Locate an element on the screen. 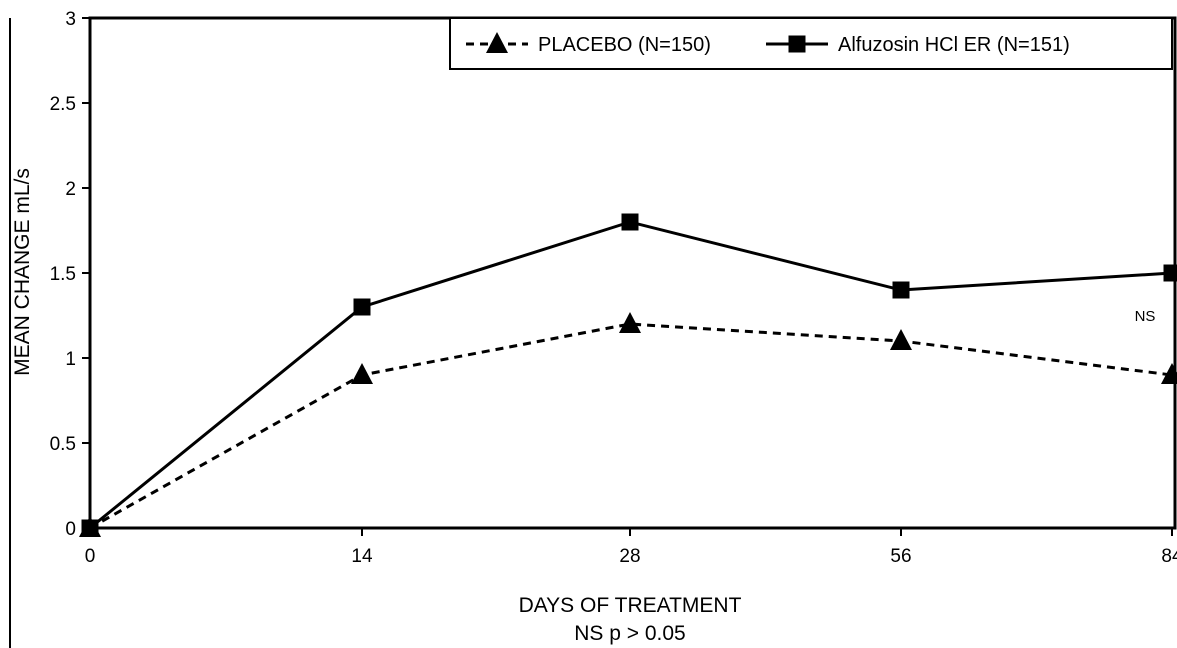  y-tick-label: 1.5 is located at coordinates (63, 274).